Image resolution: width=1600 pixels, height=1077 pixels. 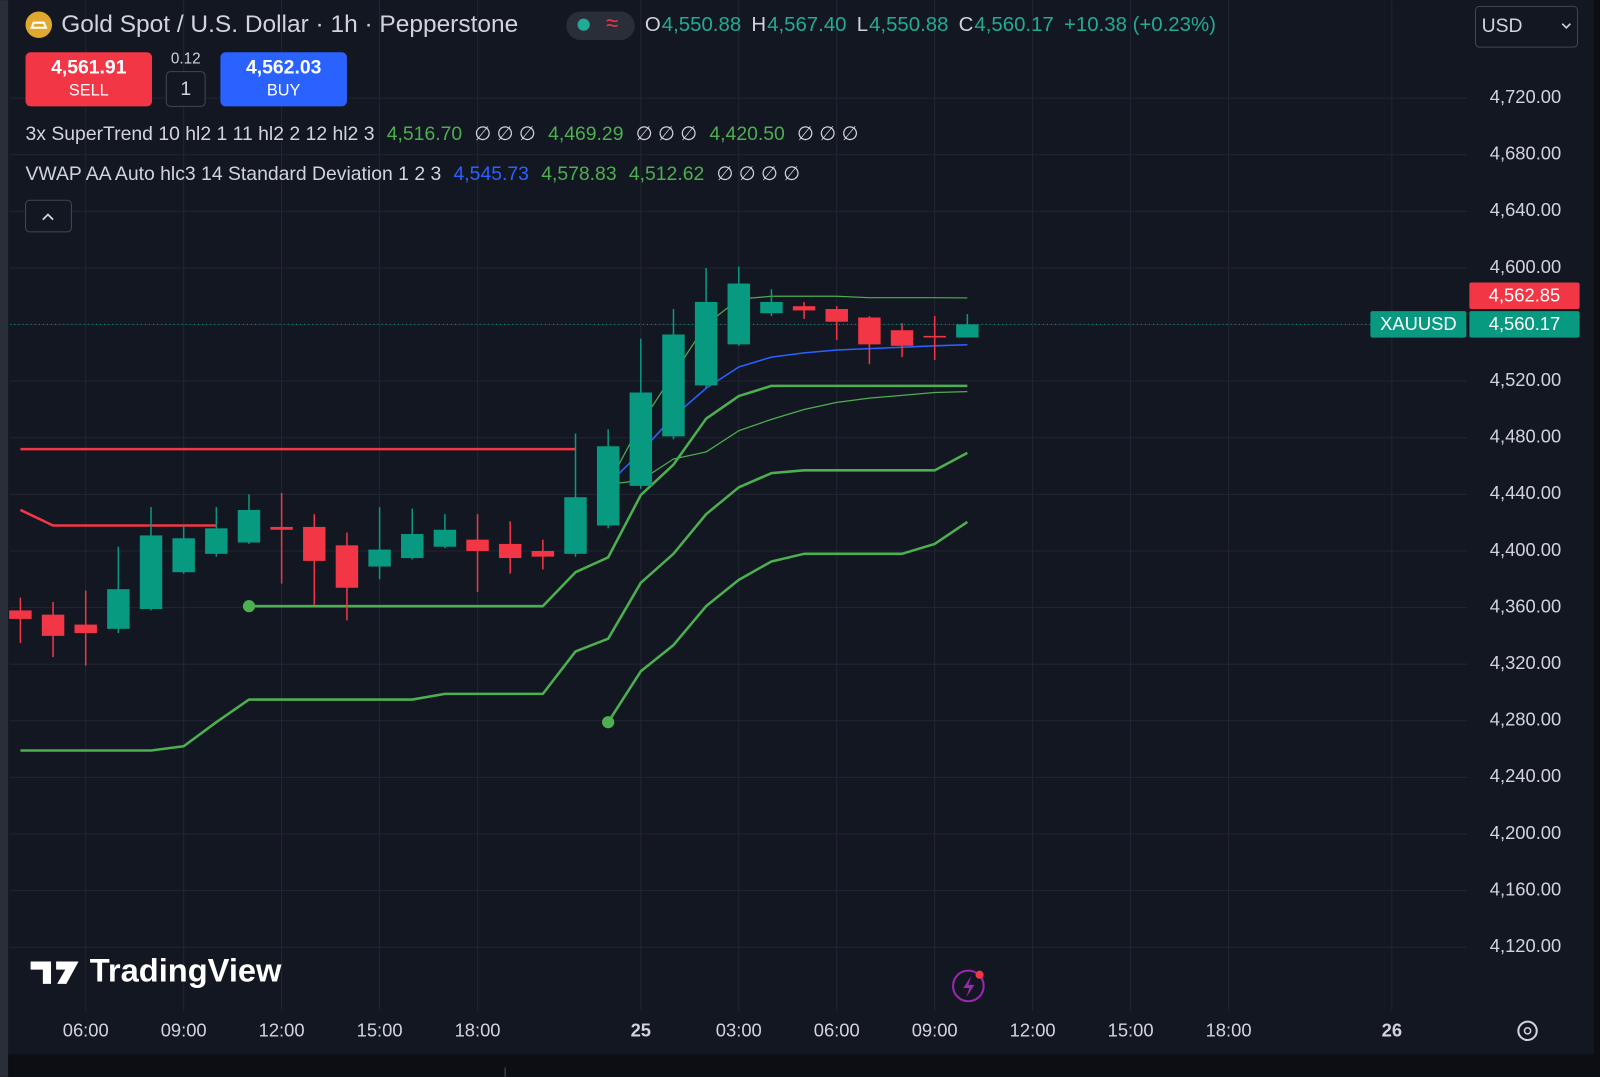 What do you see at coordinates (1525, 153) in the screenshot?
I see `y-tick-label: 4,680.00` at bounding box center [1525, 153].